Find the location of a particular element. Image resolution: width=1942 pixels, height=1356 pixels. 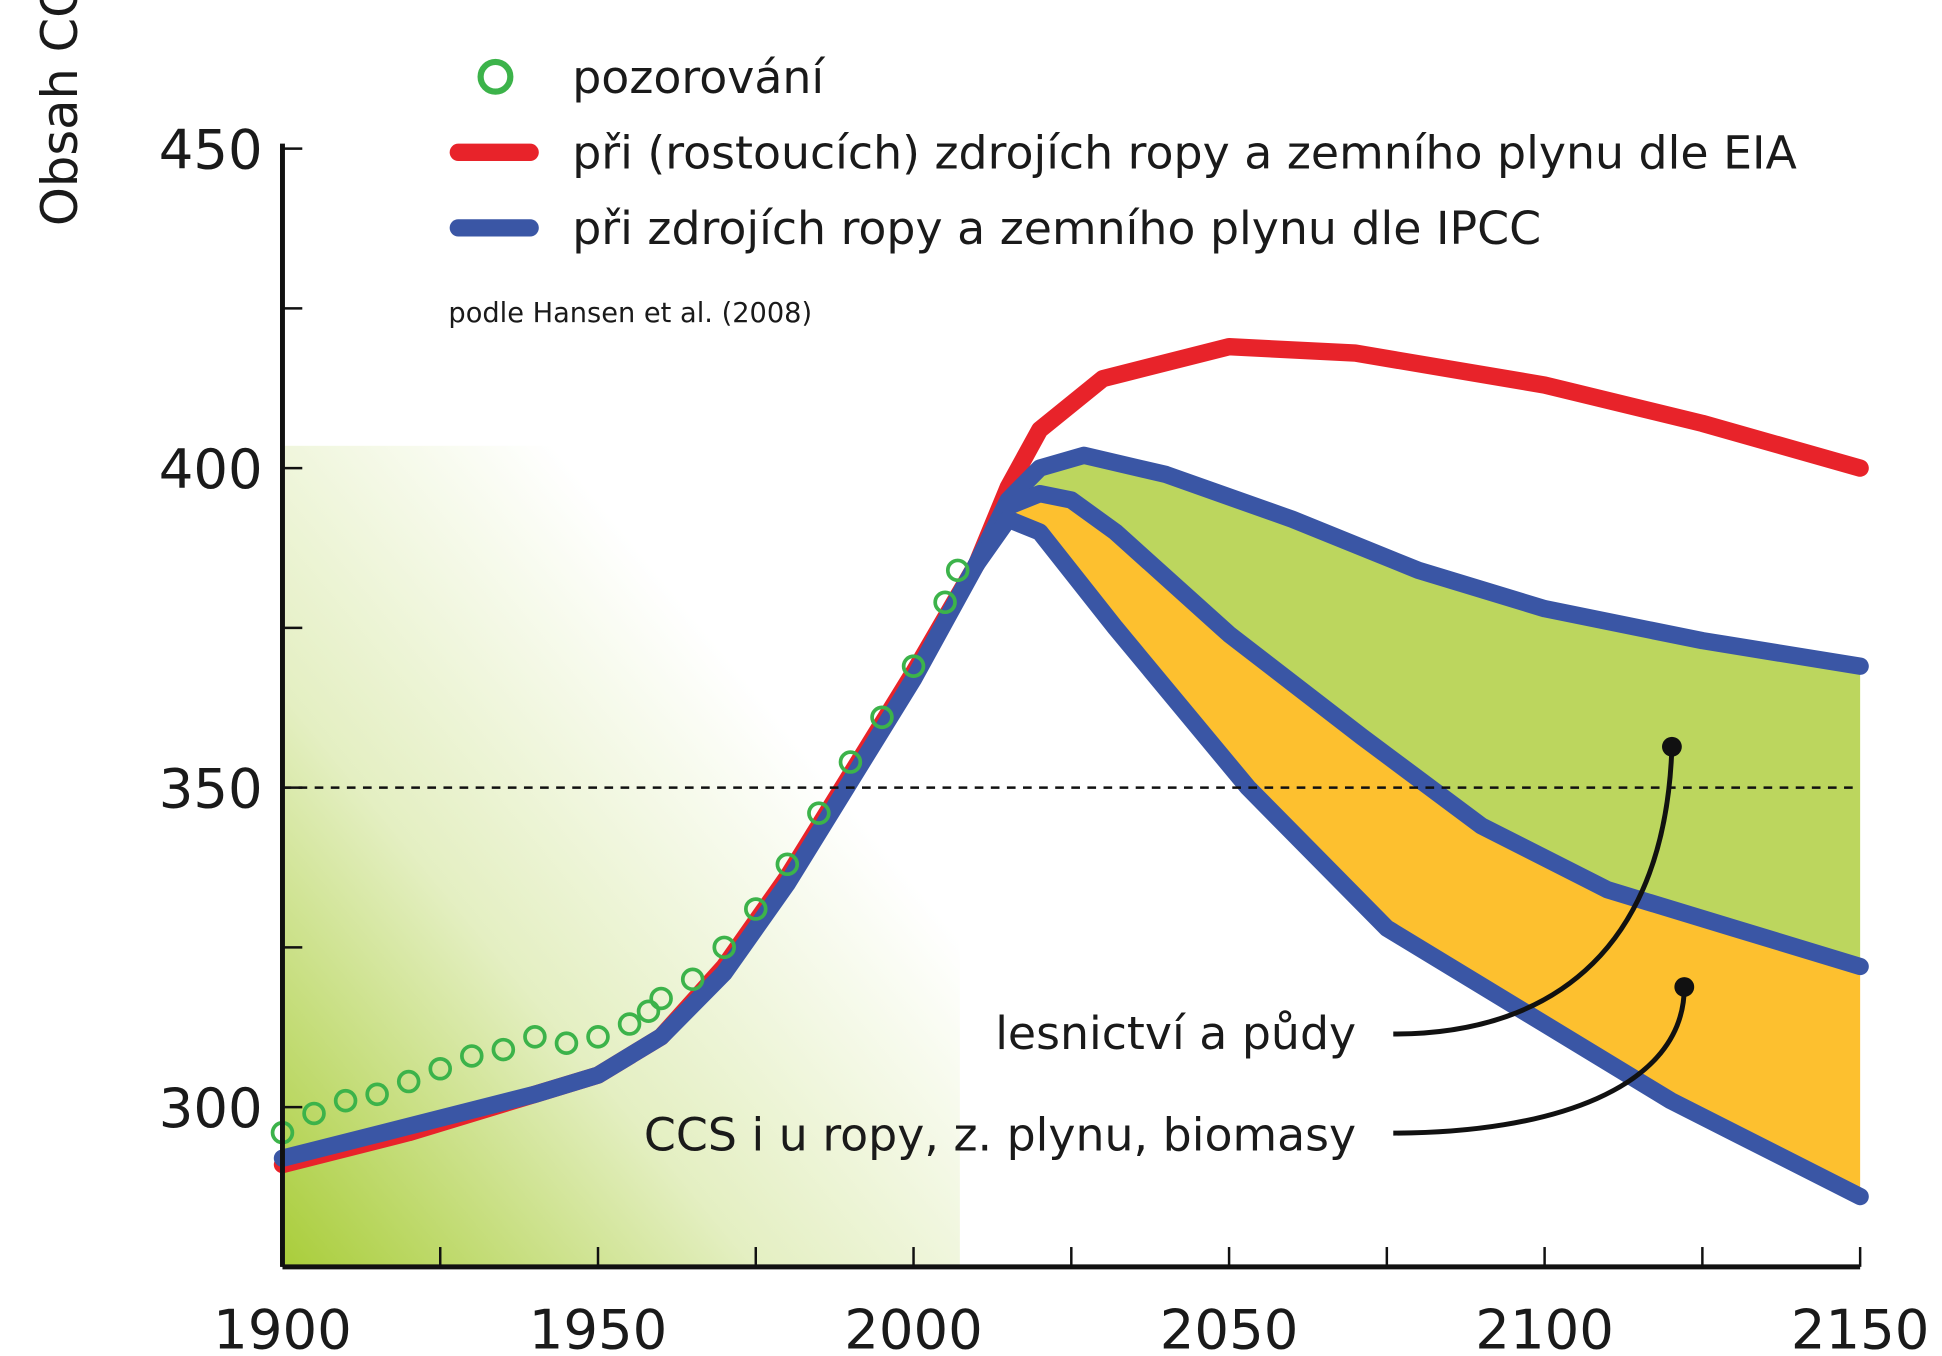

y-tick-label: 350 is located at coordinates (211, 788).